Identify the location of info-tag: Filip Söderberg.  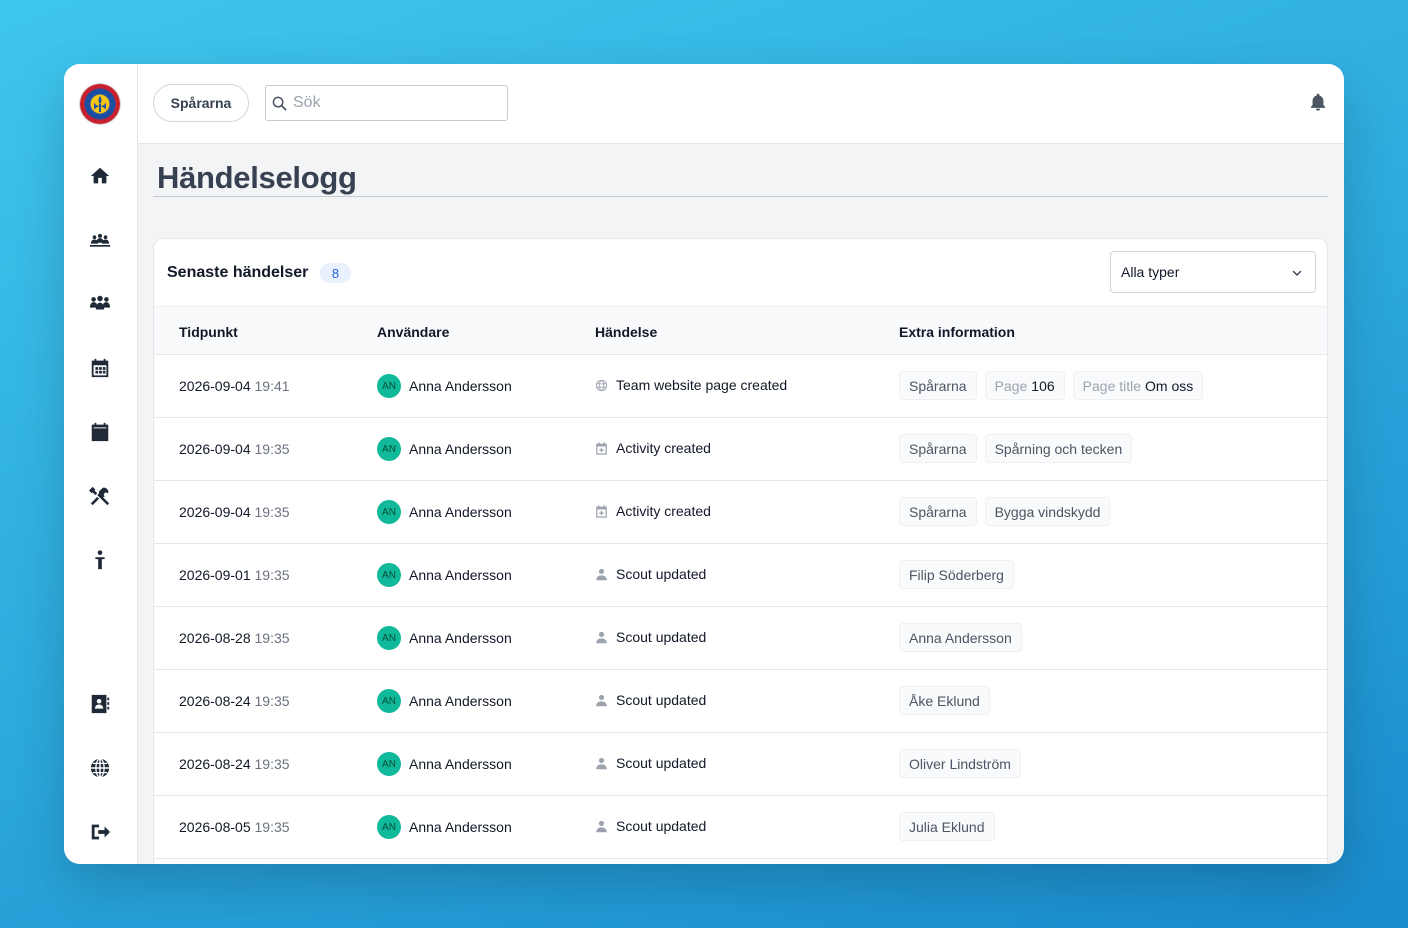
(956, 574).